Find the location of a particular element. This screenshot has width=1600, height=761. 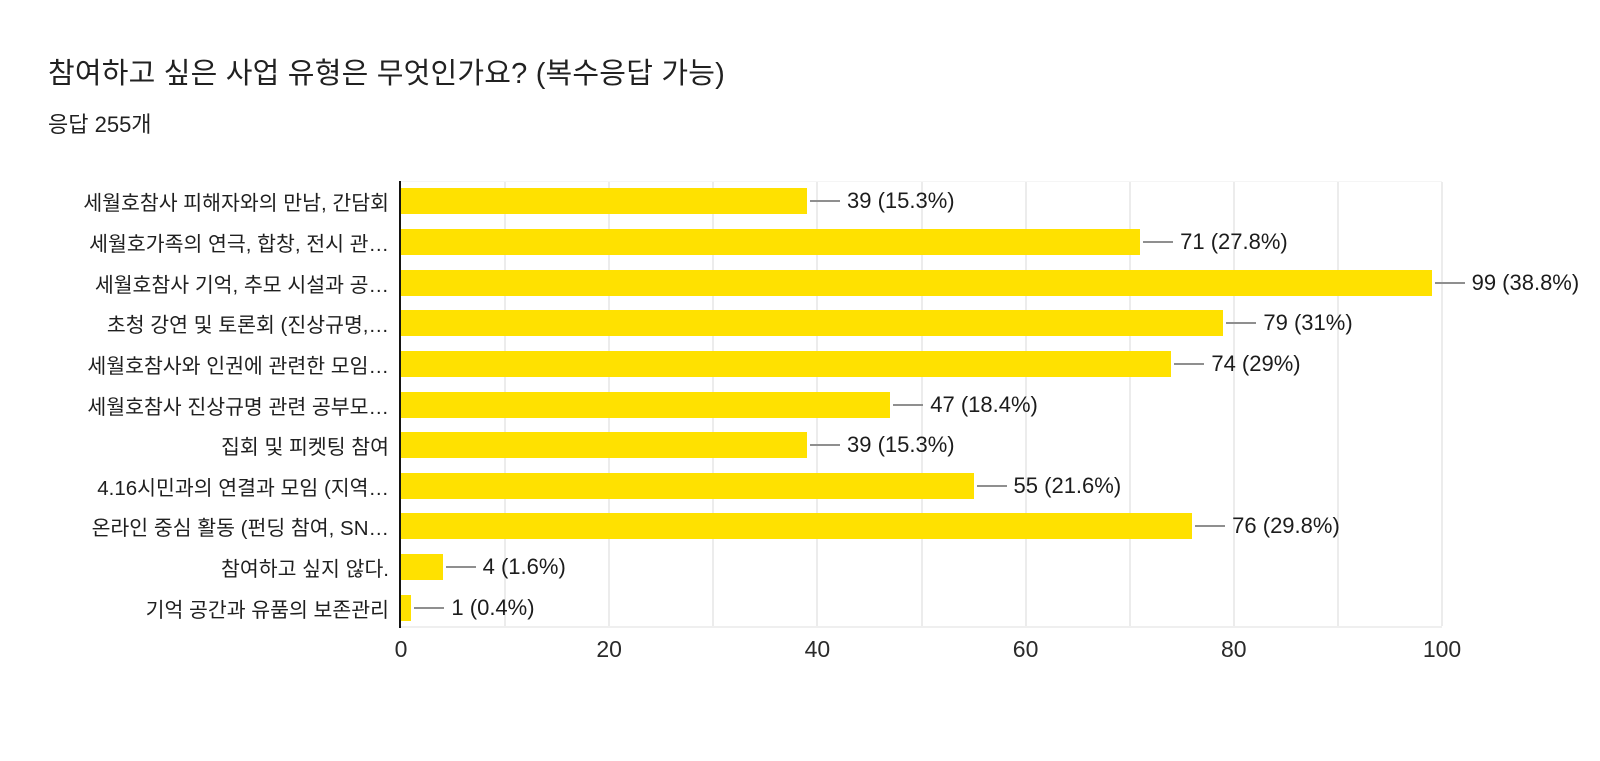

bar-row: 온라인 중심 활동 (펀딩 참여, SN… 76 (29.8%) is located at coordinates (800, 526).